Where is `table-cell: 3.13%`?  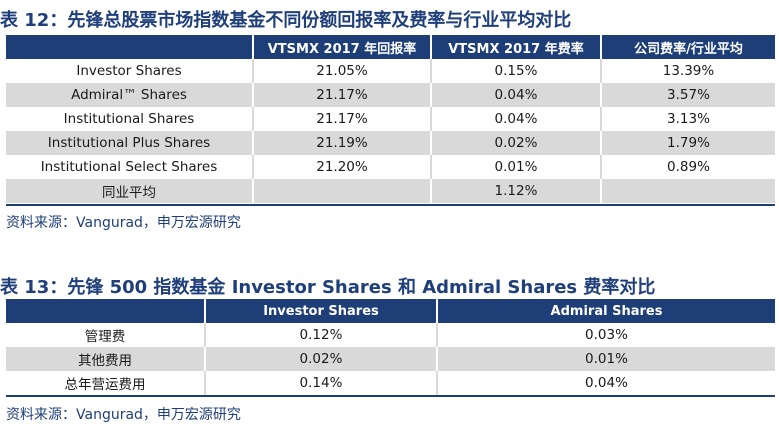 table-cell: 3.13% is located at coordinates (687, 119).